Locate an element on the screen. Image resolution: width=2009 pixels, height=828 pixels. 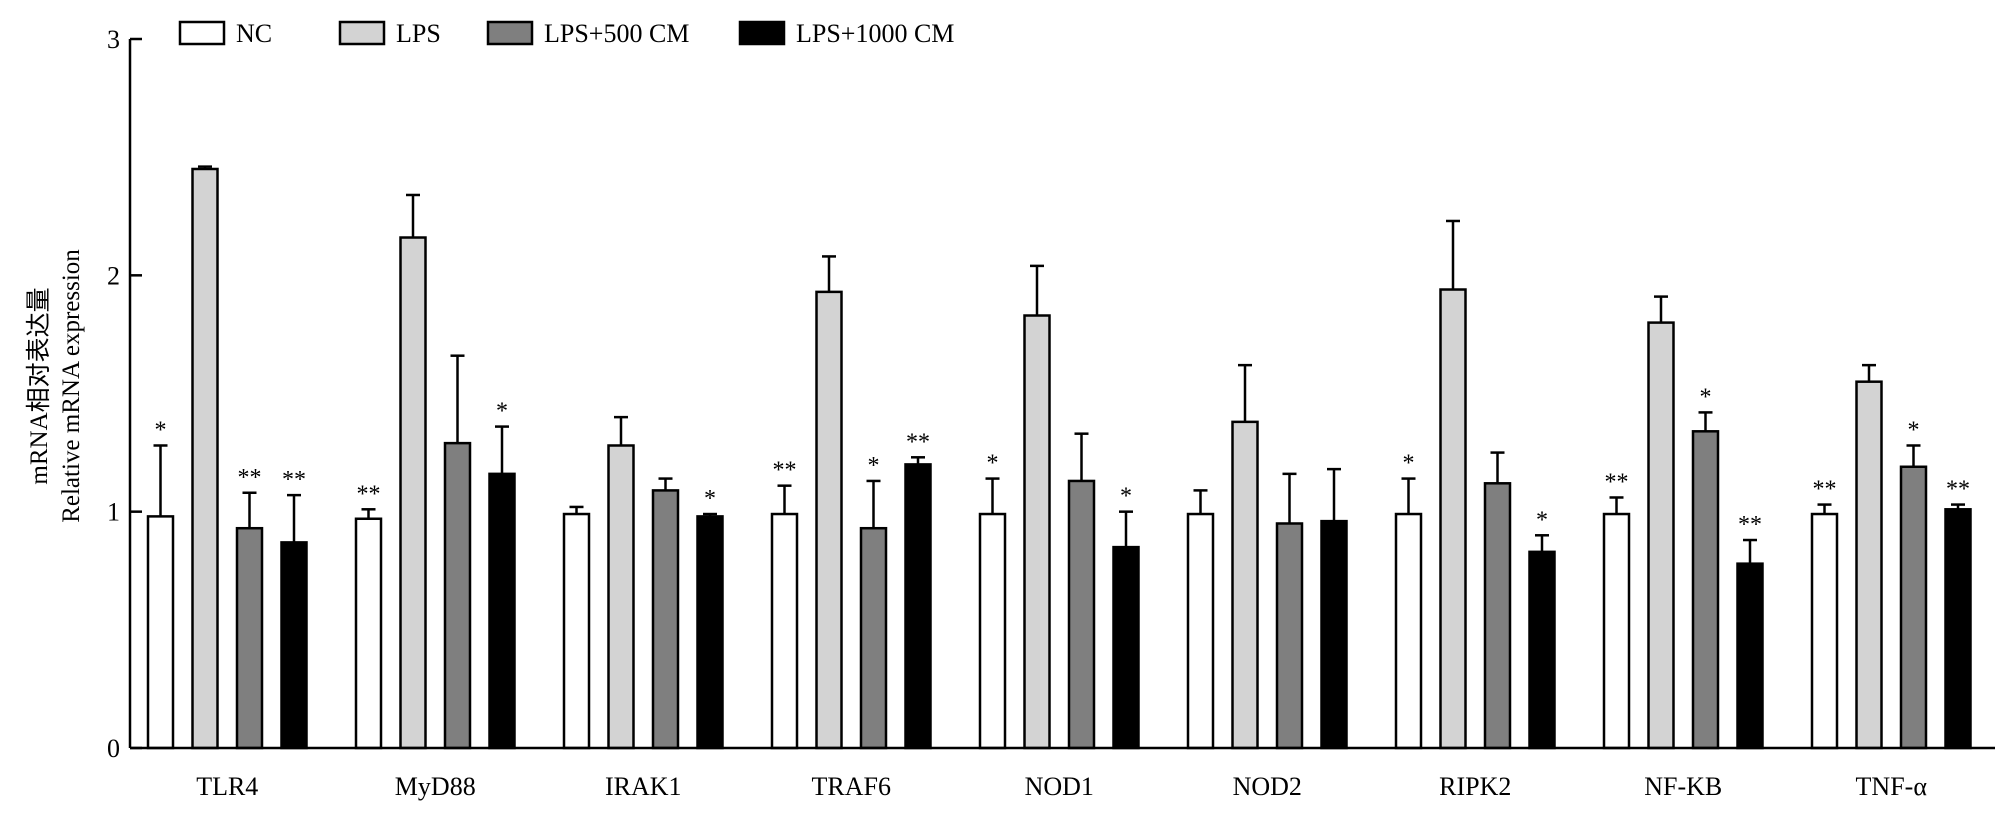
legend-label: LPS+500 CM is located at coordinates (616, 33).